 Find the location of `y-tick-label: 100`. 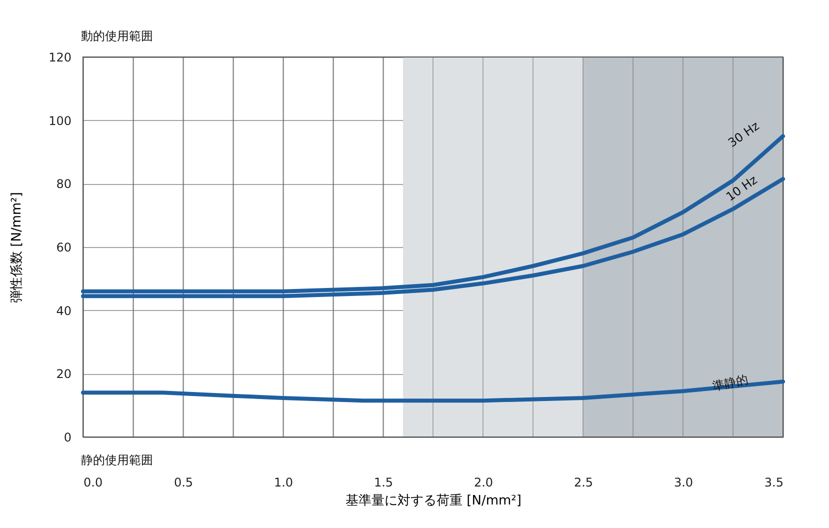

y-tick-label: 100 is located at coordinates (60, 121).